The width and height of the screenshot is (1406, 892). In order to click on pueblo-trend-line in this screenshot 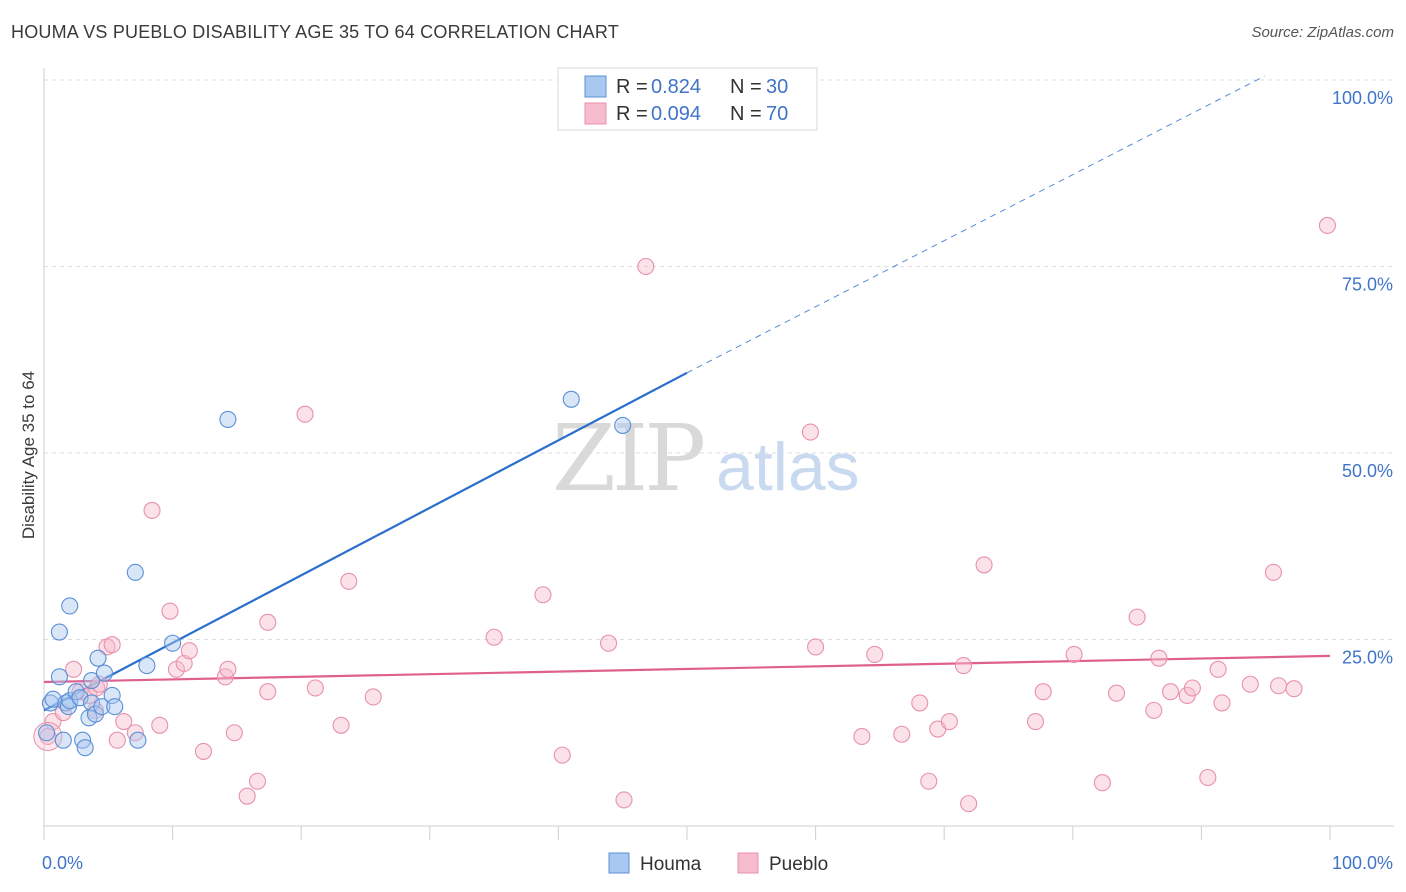, I will do `click(687, 669)`.